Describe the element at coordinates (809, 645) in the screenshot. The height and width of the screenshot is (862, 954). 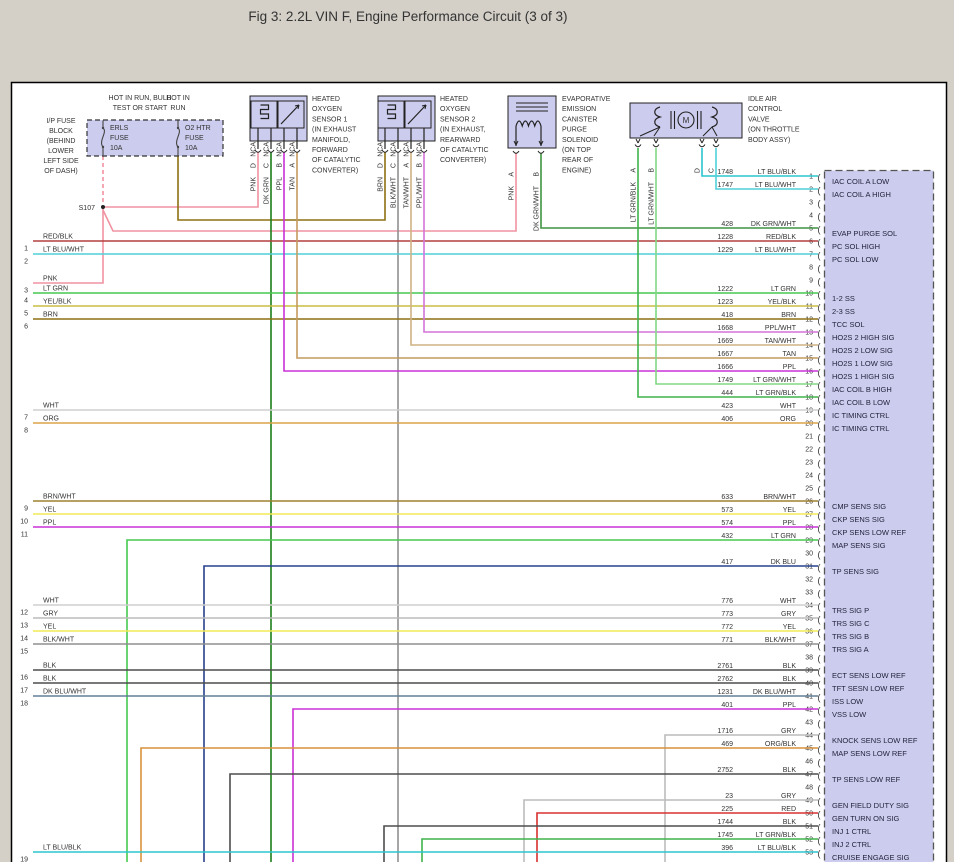
I see `pin-number: 37` at that location.